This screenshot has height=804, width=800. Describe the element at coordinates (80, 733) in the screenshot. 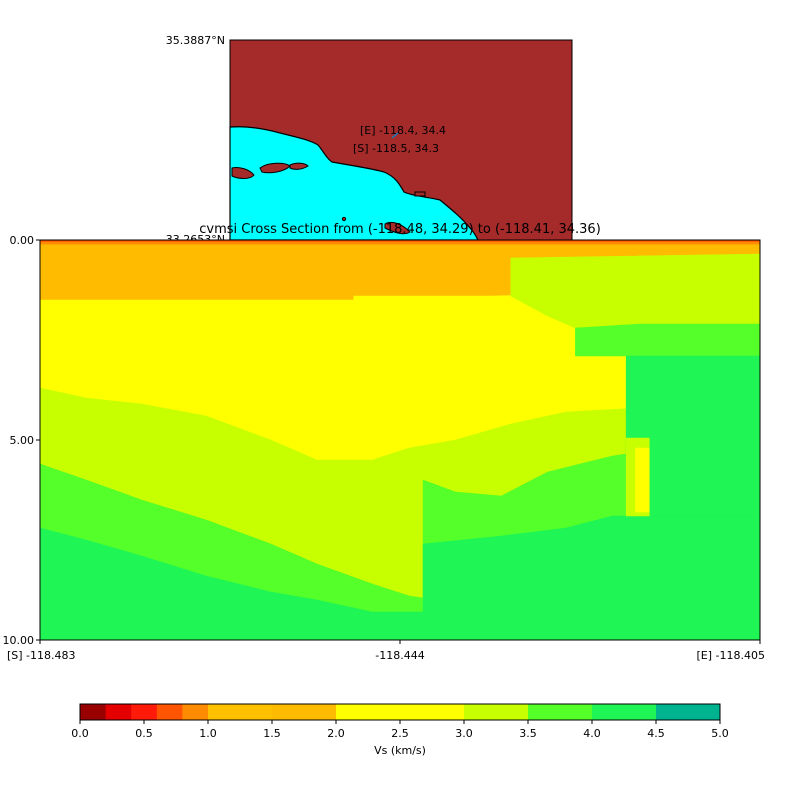

I see `colorbar-tick-label: 0.0` at that location.